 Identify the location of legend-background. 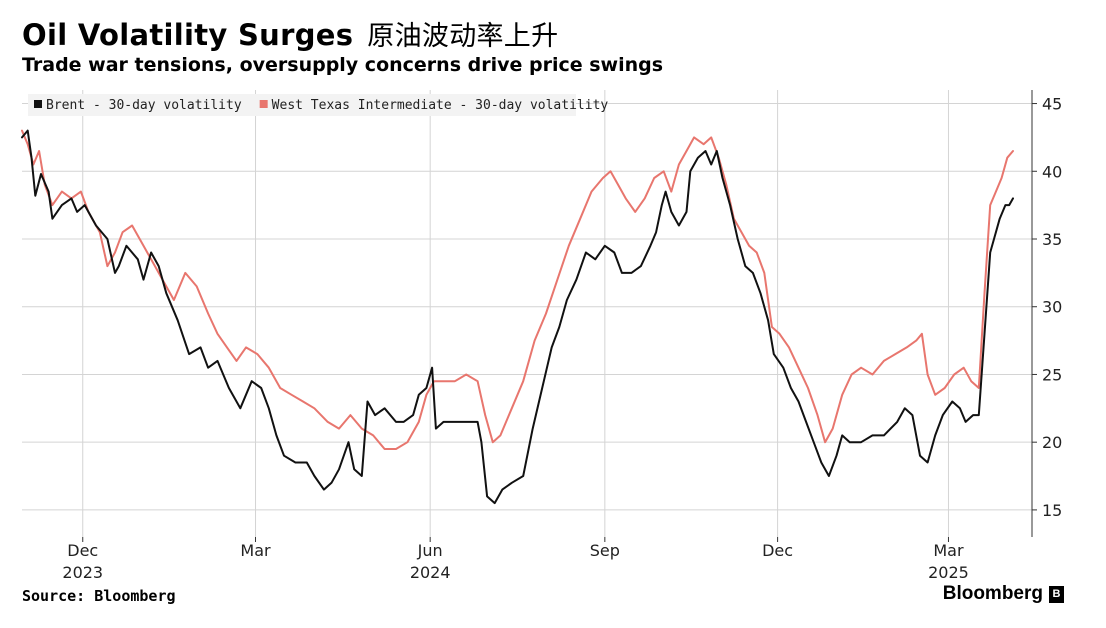
(302, 105).